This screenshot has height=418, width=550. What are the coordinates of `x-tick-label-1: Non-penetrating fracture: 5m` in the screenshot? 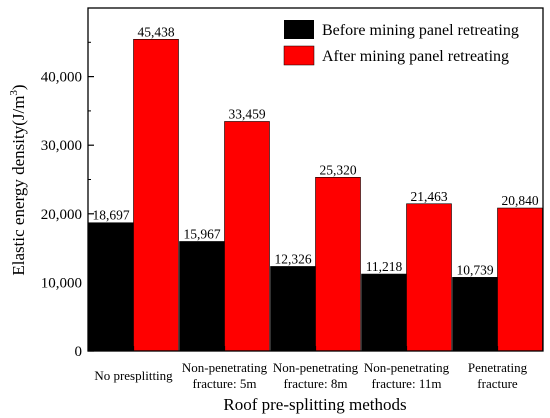 It's located at (225, 375).